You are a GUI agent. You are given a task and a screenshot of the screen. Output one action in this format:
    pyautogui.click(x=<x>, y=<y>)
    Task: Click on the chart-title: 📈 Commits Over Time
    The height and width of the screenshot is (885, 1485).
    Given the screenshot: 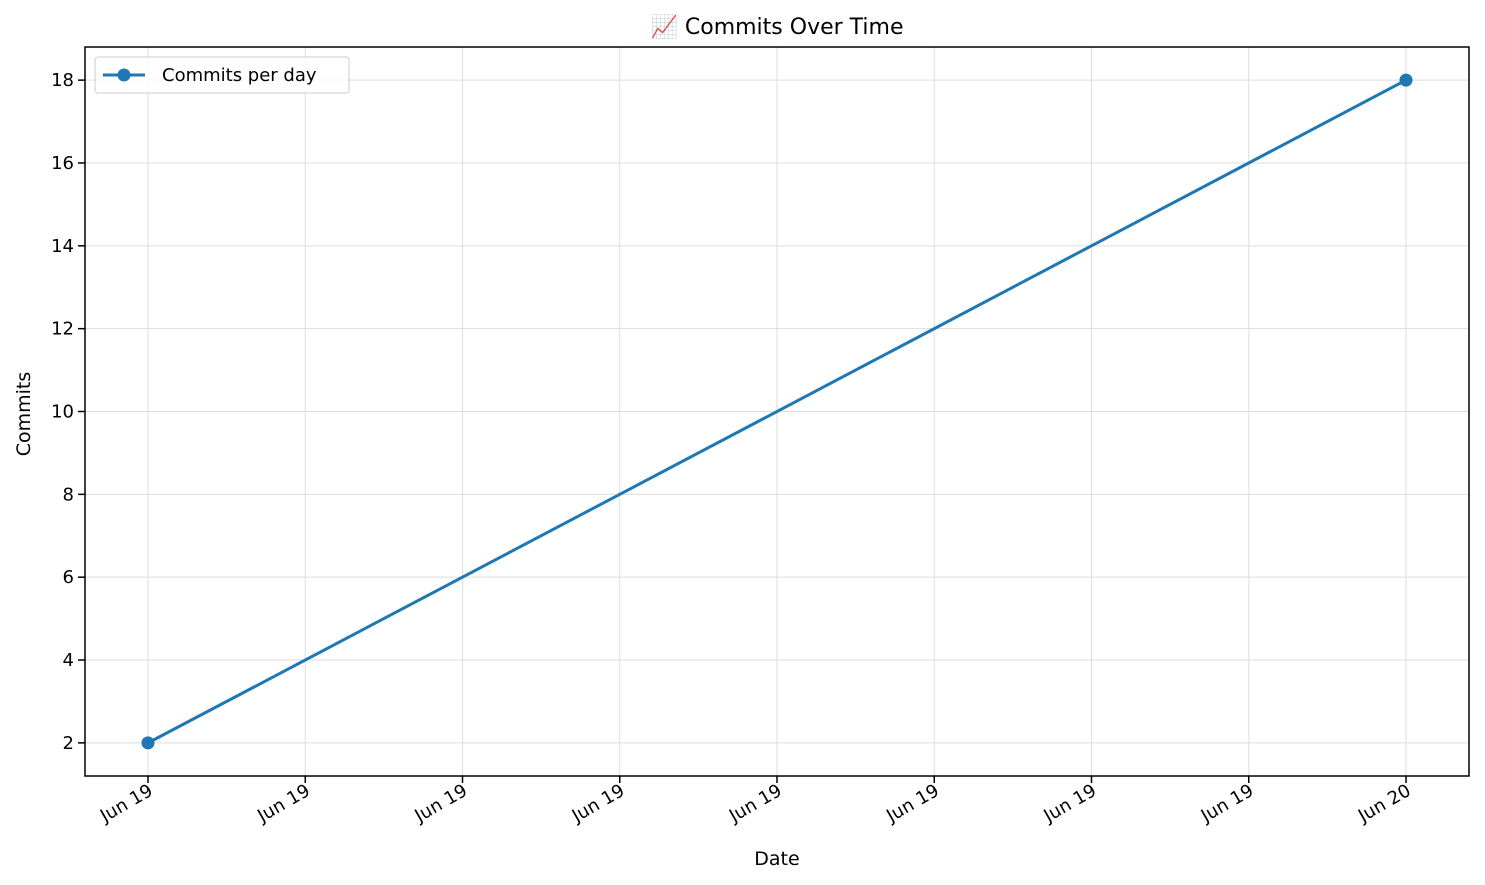 What is the action you would take?
    pyautogui.click(x=776, y=27)
    